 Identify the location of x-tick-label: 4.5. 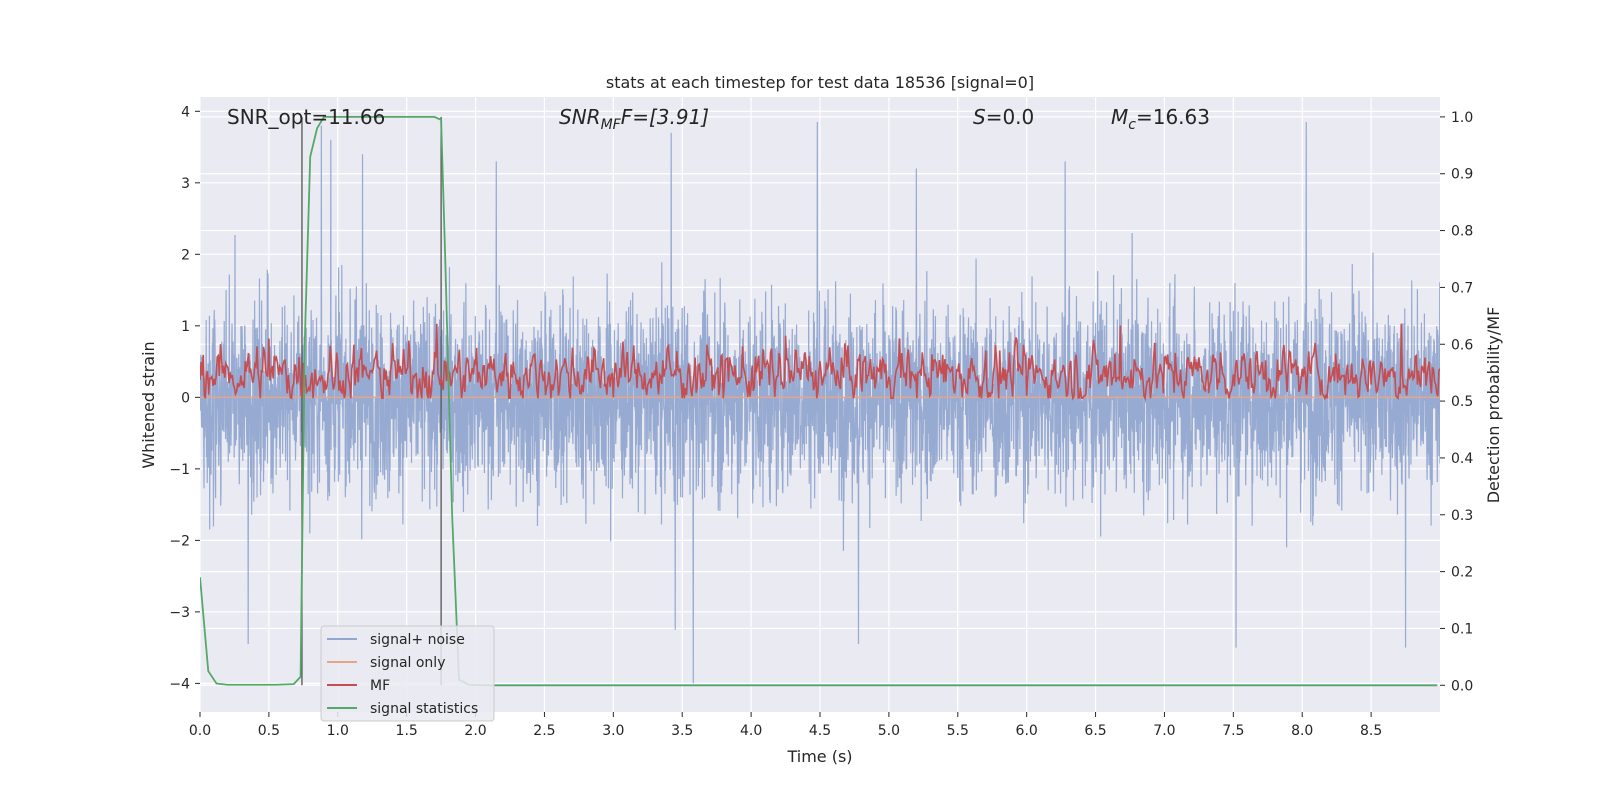
(820, 731).